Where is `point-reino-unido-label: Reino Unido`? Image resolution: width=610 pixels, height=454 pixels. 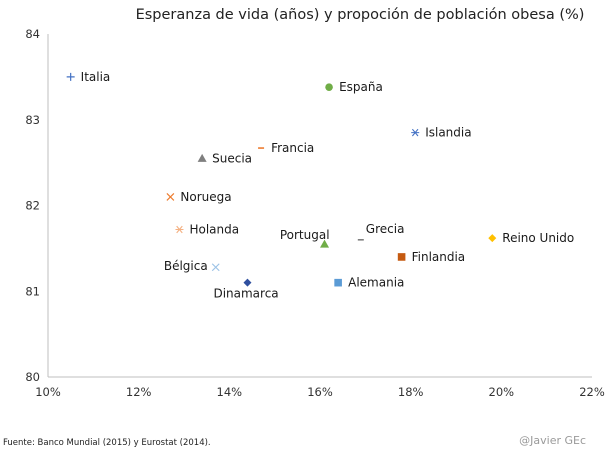
point-reino-unido-label: Reino Unido is located at coordinates (538, 238).